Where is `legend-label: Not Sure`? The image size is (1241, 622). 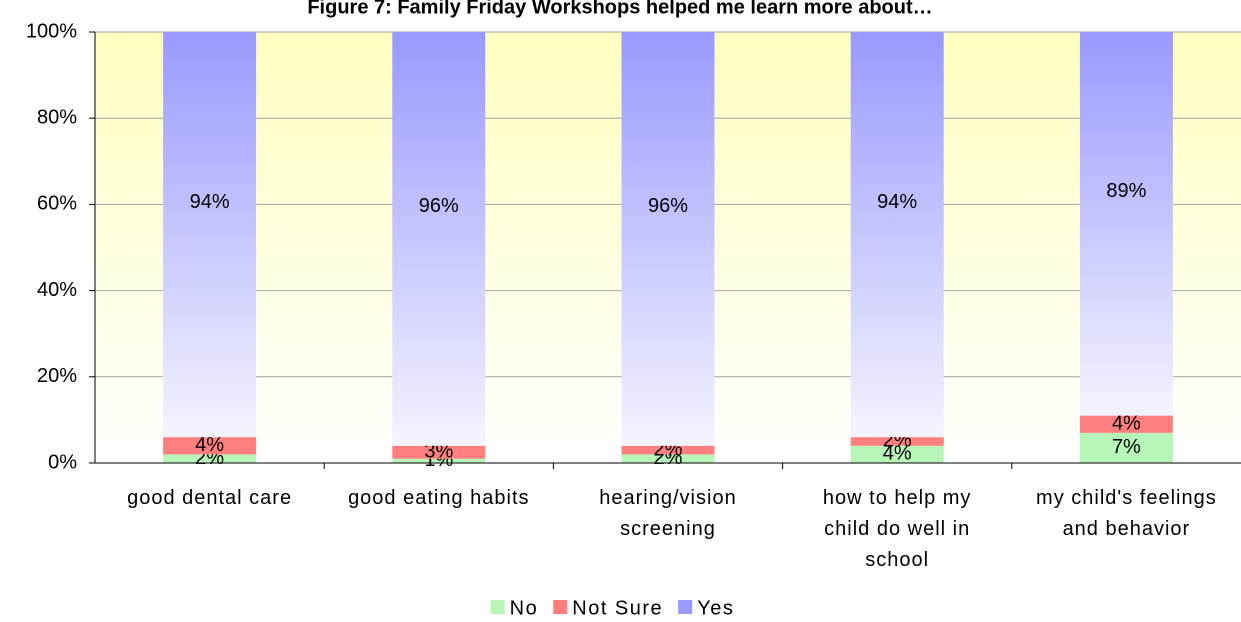 legend-label: Not Sure is located at coordinates (617, 608).